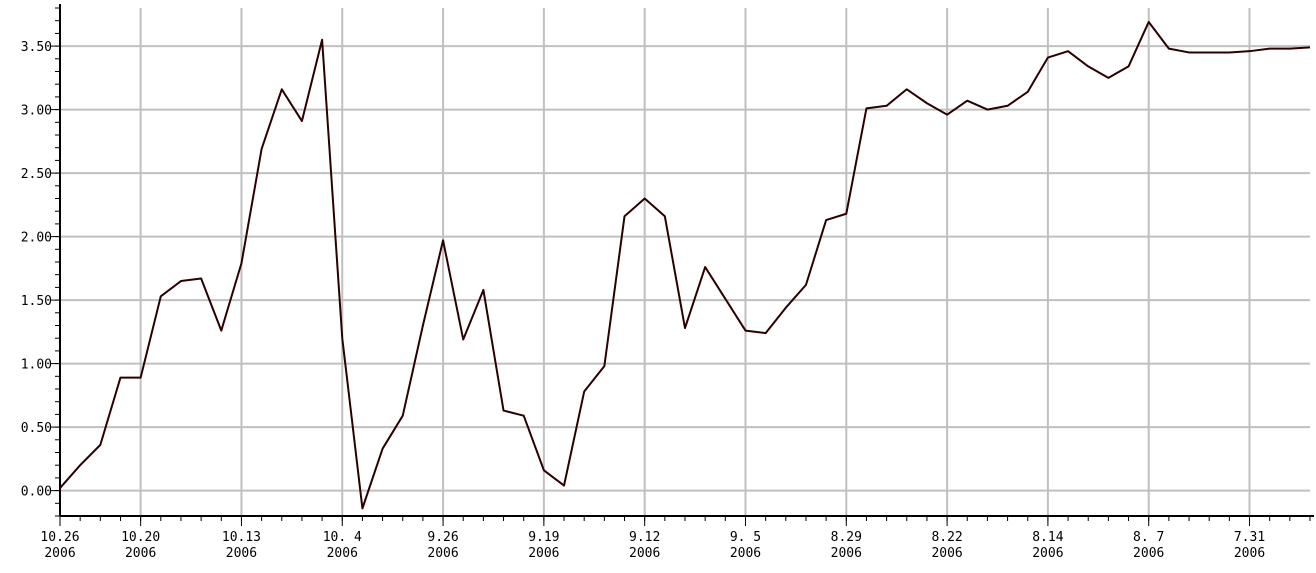 The width and height of the screenshot is (1316, 573). Describe the element at coordinates (644, 537) in the screenshot. I see `x-tick-label-date: 9.12` at that location.